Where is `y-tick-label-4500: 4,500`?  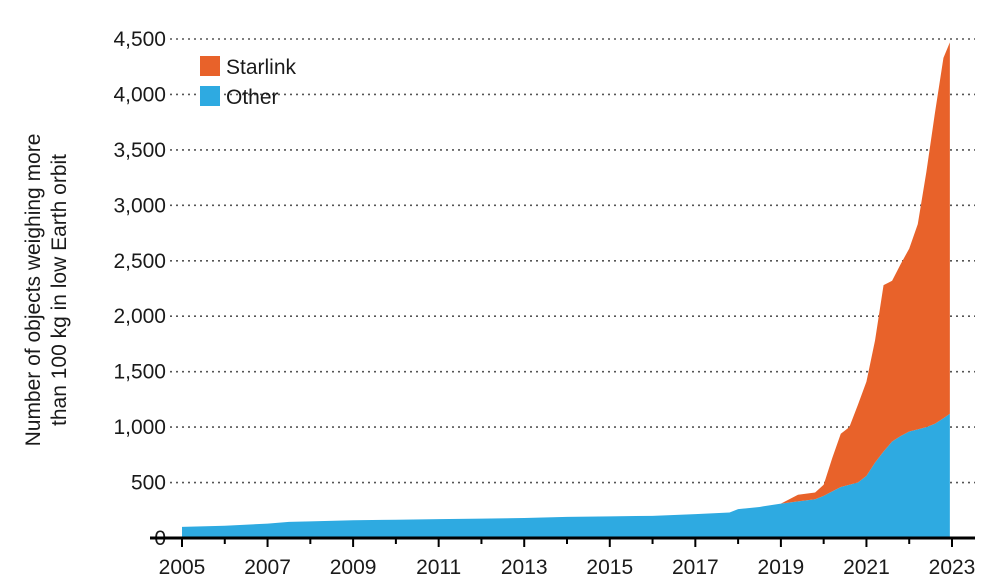 y-tick-label-4500: 4,500 is located at coordinates (139, 39).